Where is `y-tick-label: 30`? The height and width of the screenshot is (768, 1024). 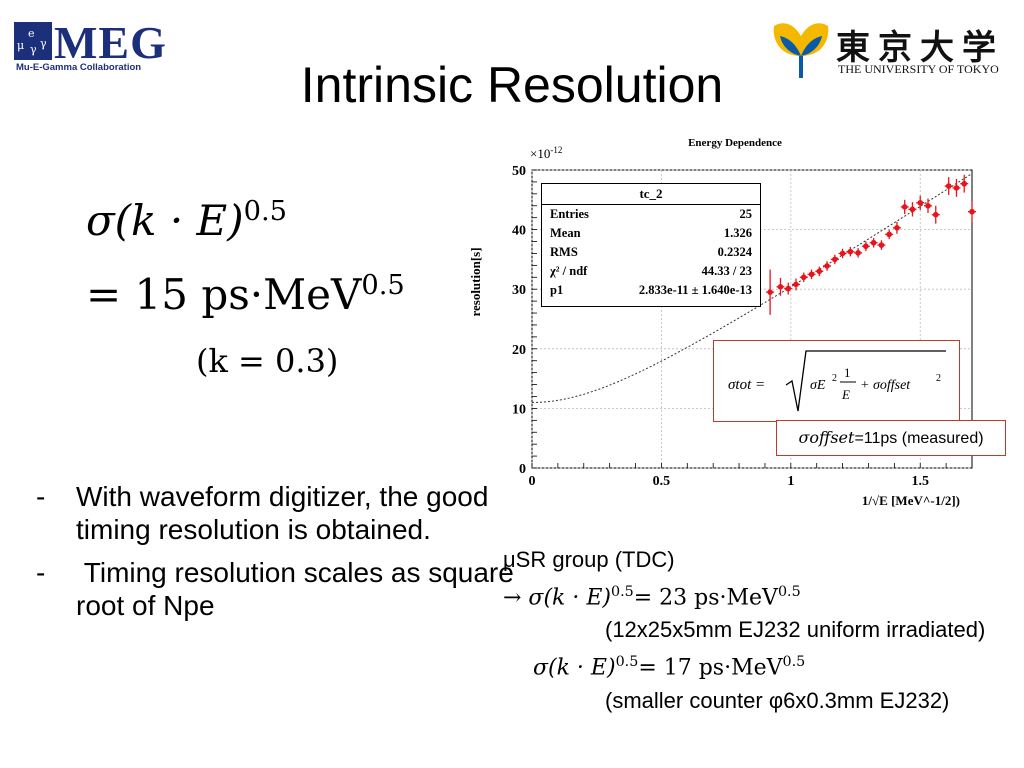
y-tick-label: 30 is located at coordinates (519, 290).